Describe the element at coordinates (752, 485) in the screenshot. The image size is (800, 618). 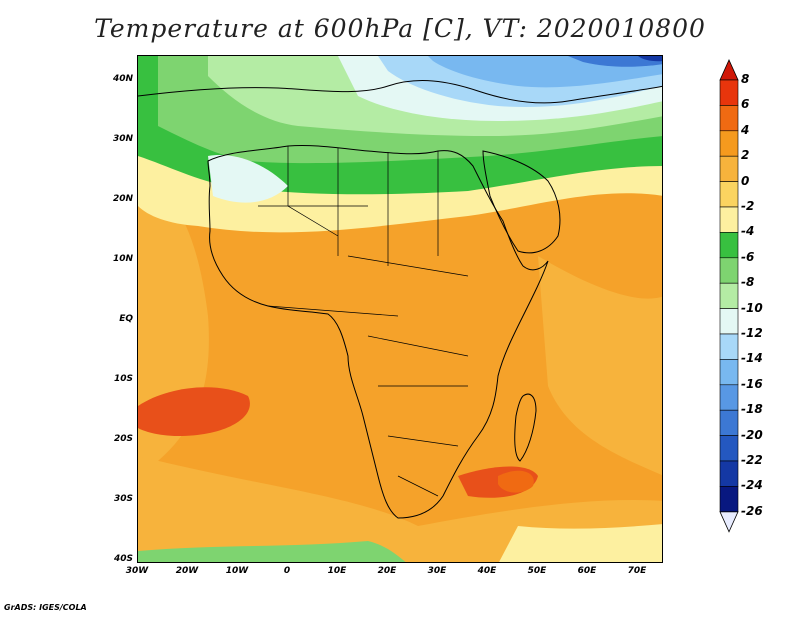
I see `colorbar-label: -24` at that location.